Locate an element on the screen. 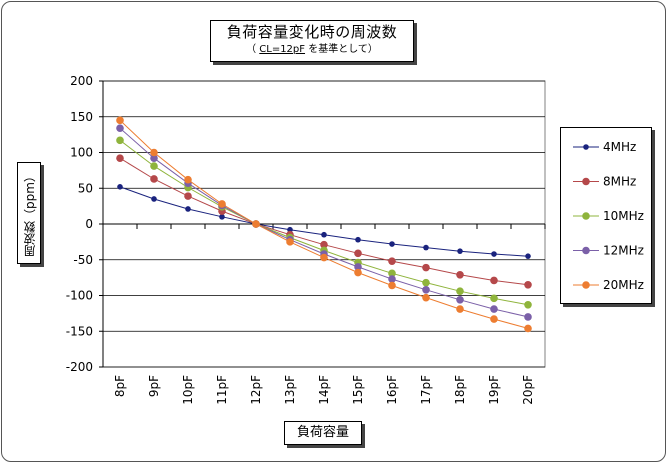 This screenshot has width=667, height=463. y-tick-label: 100 is located at coordinates (81, 153).